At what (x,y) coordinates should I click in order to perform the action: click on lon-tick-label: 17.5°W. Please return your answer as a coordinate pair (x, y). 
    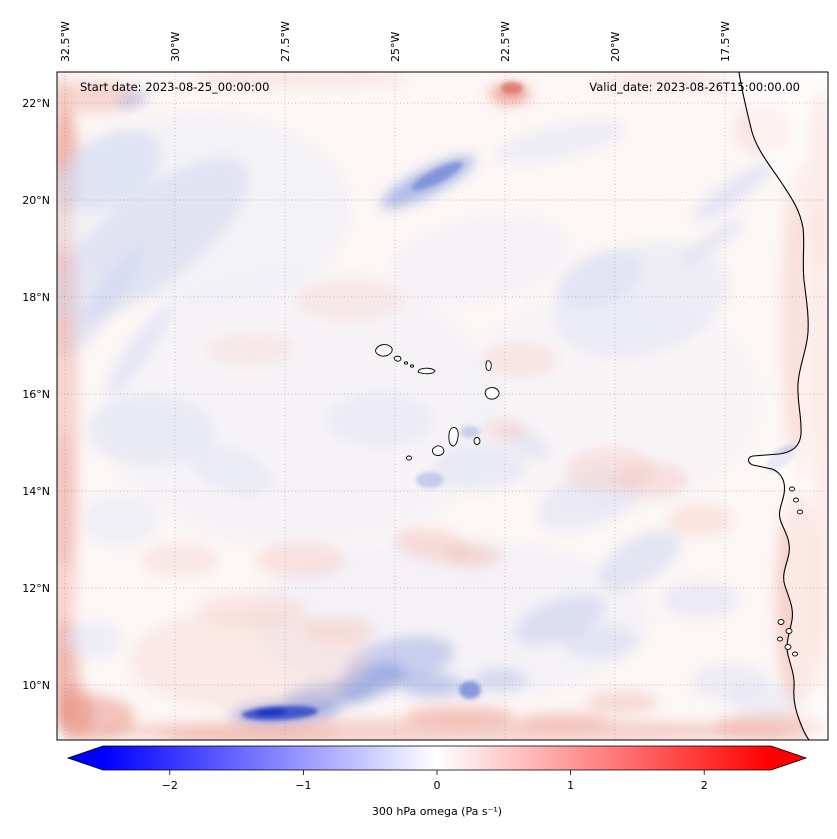
    Looking at the image, I should click on (725, 41).